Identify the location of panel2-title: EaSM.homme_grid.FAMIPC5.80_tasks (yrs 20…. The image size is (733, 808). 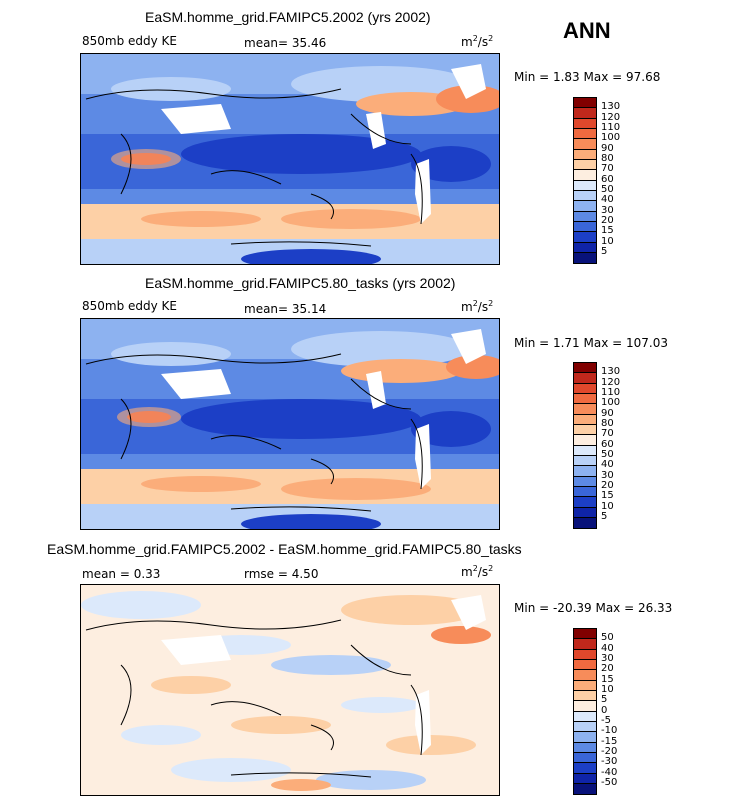
(300, 283).